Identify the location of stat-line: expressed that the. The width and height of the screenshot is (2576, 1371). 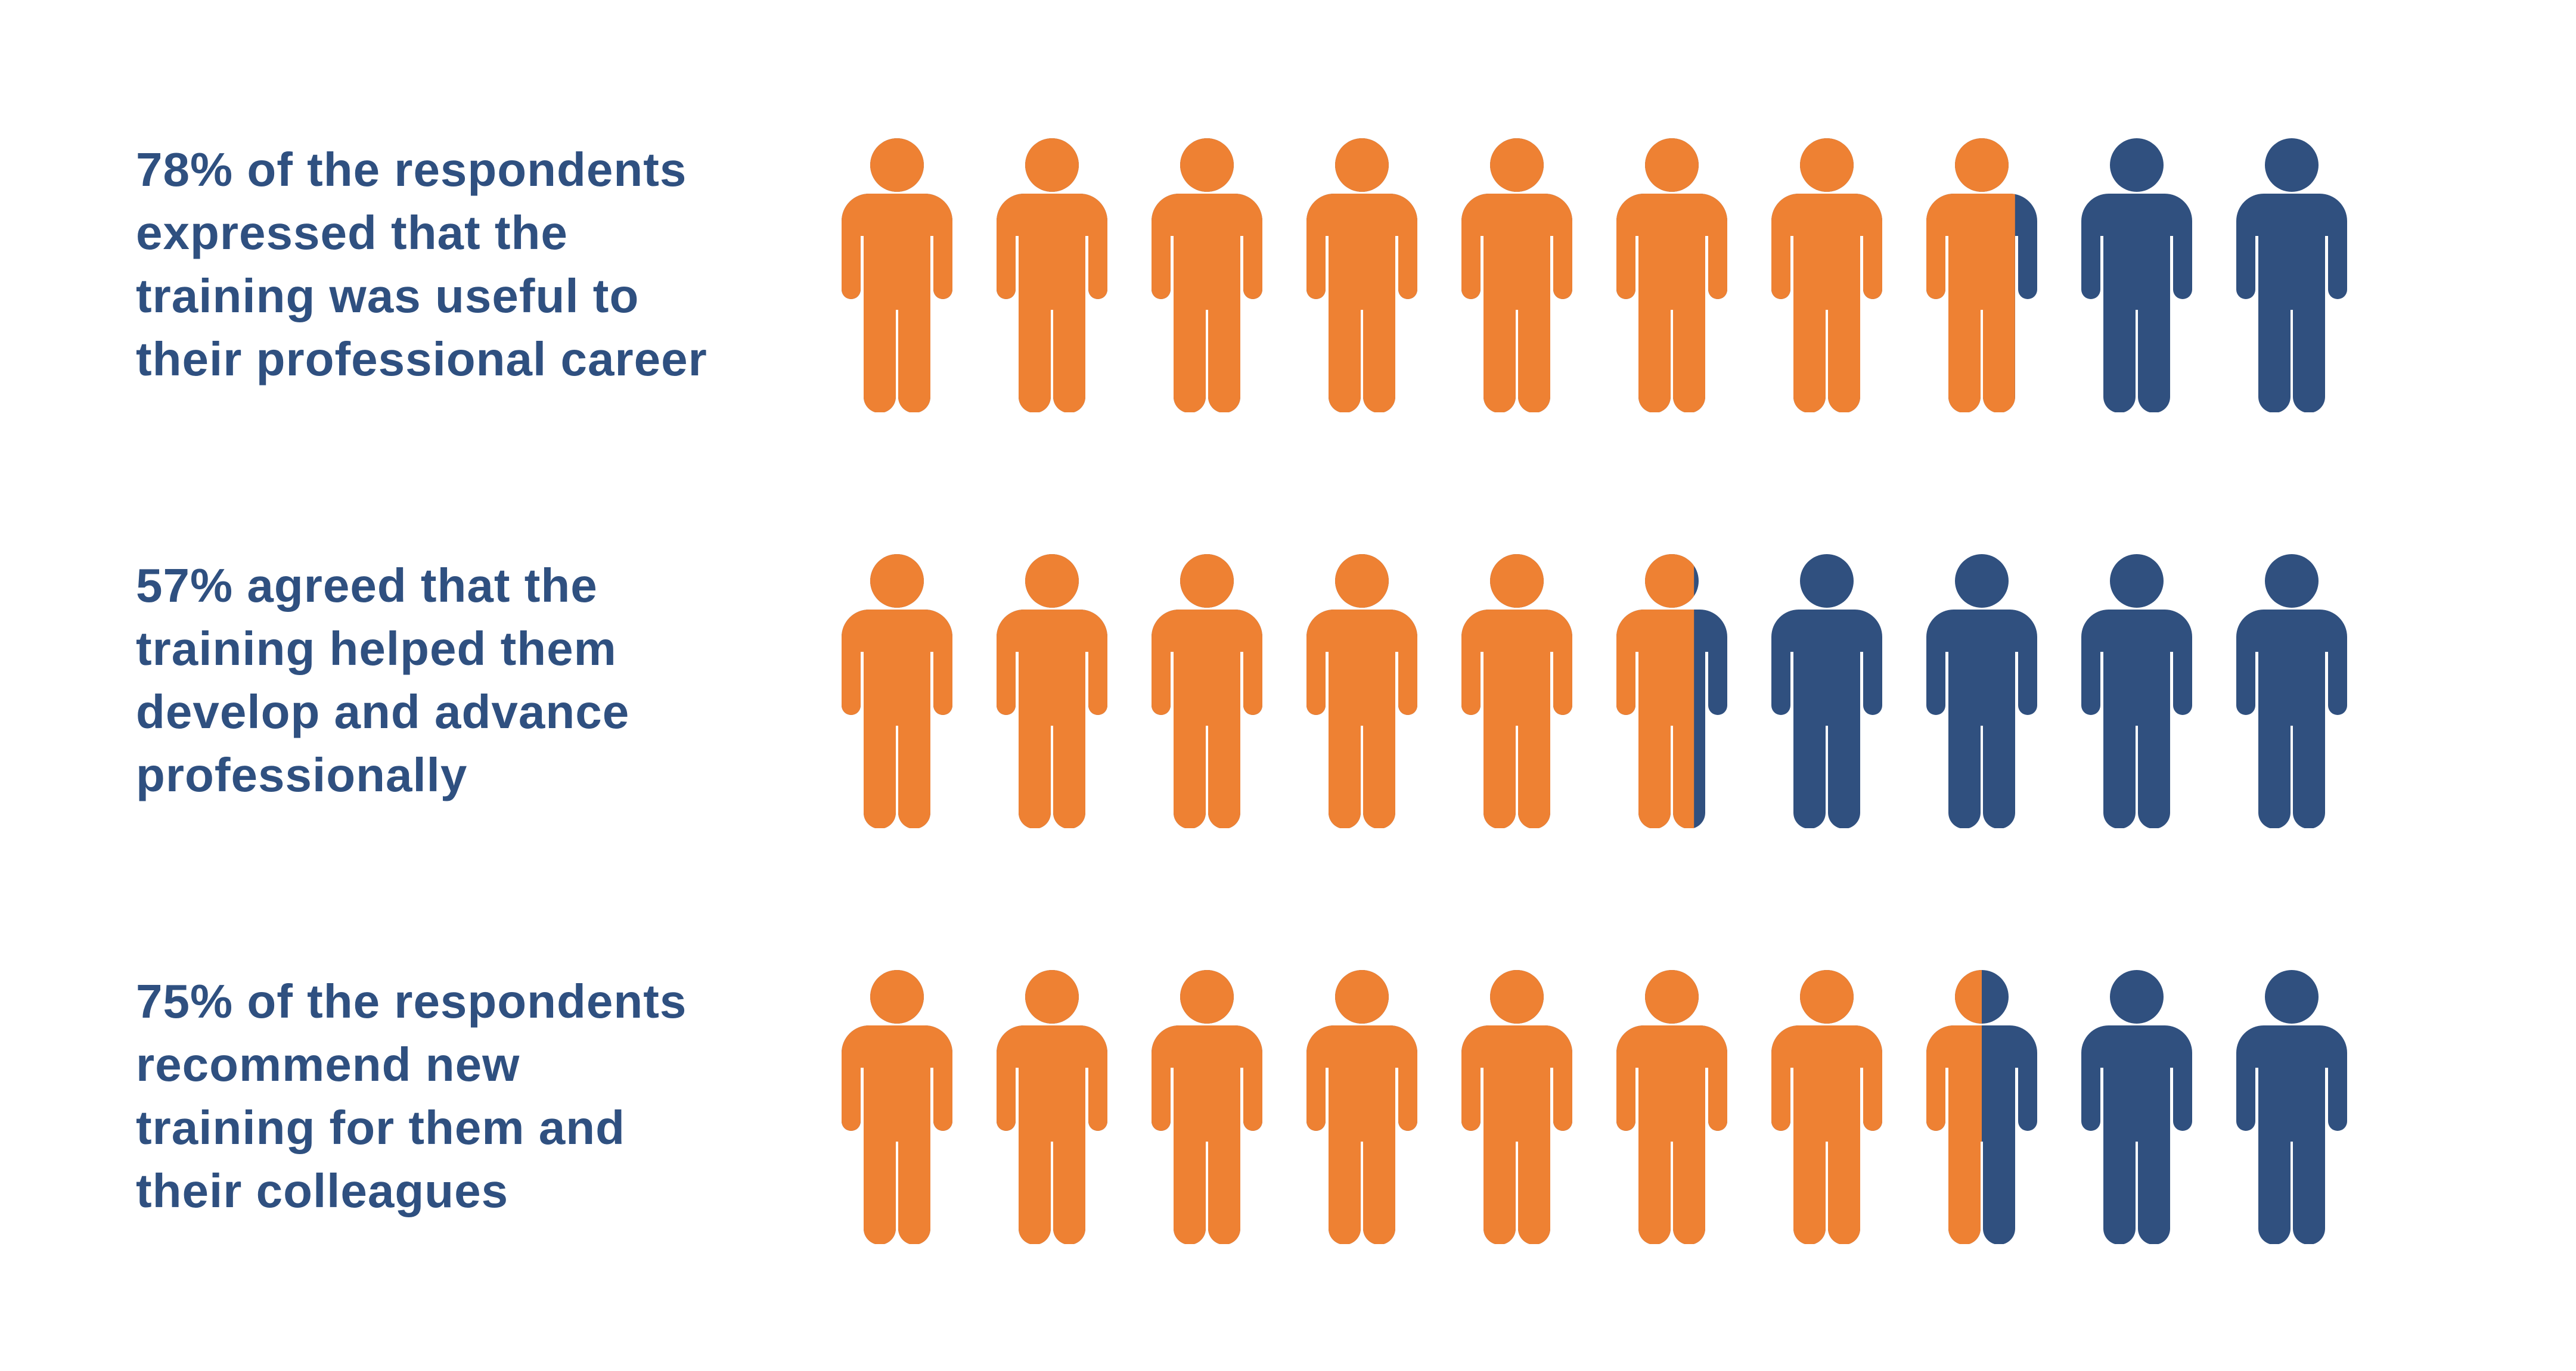
(352, 232).